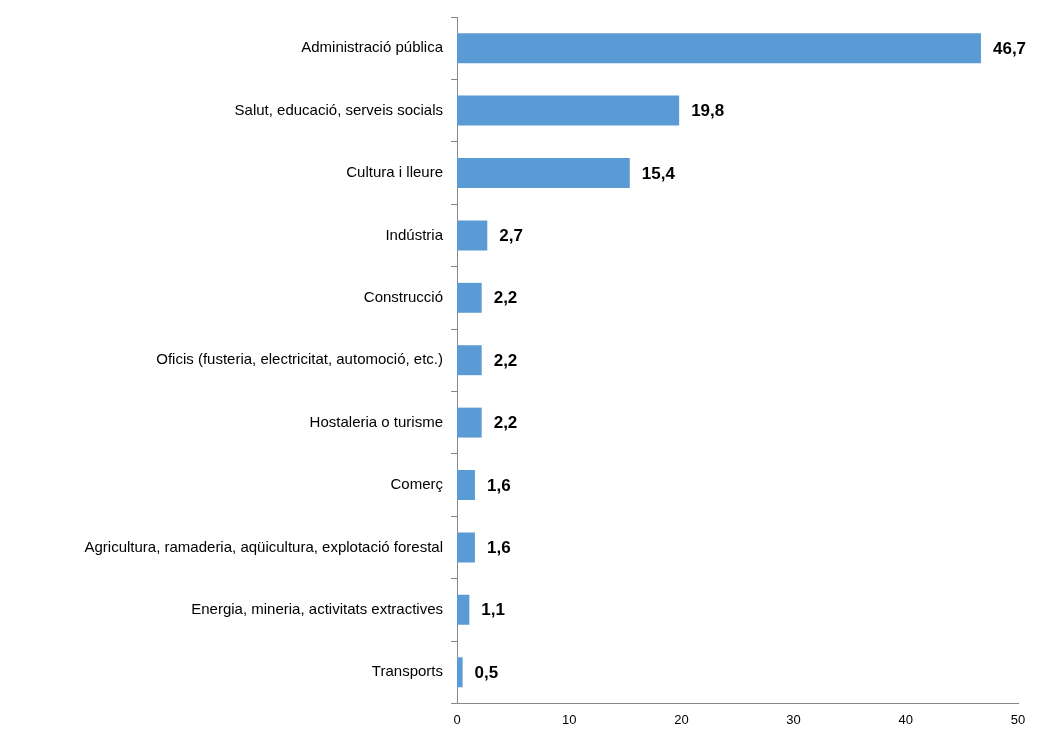 The width and height of the screenshot is (1042, 735). What do you see at coordinates (338, 109) in the screenshot?
I see `y-tick-label: Salut, educació, serveis socials` at bounding box center [338, 109].